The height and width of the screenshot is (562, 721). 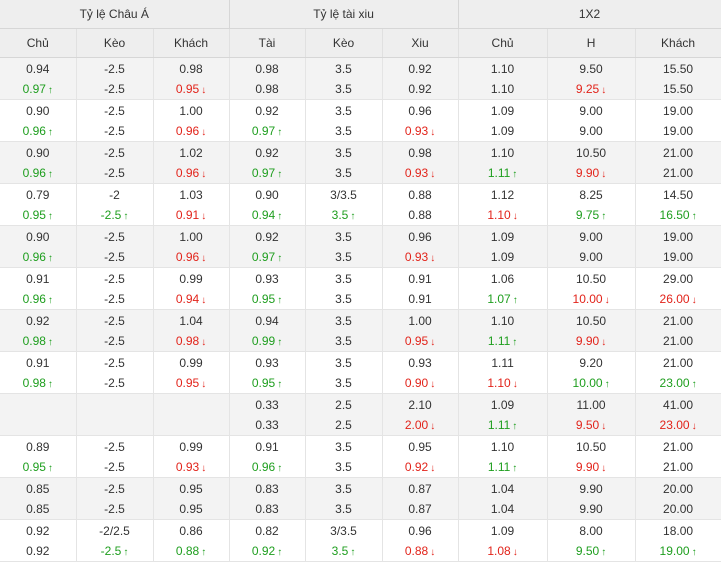 What do you see at coordinates (360, 488) in the screenshot?
I see `table-row-opening: 0.85 -2.5 0.95 0.83 3.5 0.87 1.04 9.90 20.00` at bounding box center [360, 488].